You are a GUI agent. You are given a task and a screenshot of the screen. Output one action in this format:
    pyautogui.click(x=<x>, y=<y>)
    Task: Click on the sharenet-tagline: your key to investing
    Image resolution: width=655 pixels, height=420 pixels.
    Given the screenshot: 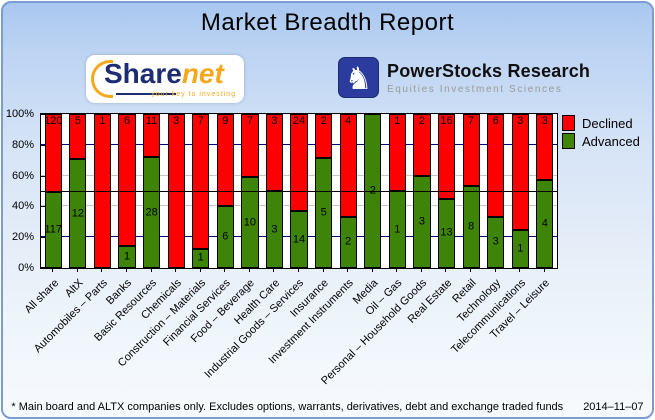 What is the action you would take?
    pyautogui.click(x=193, y=94)
    